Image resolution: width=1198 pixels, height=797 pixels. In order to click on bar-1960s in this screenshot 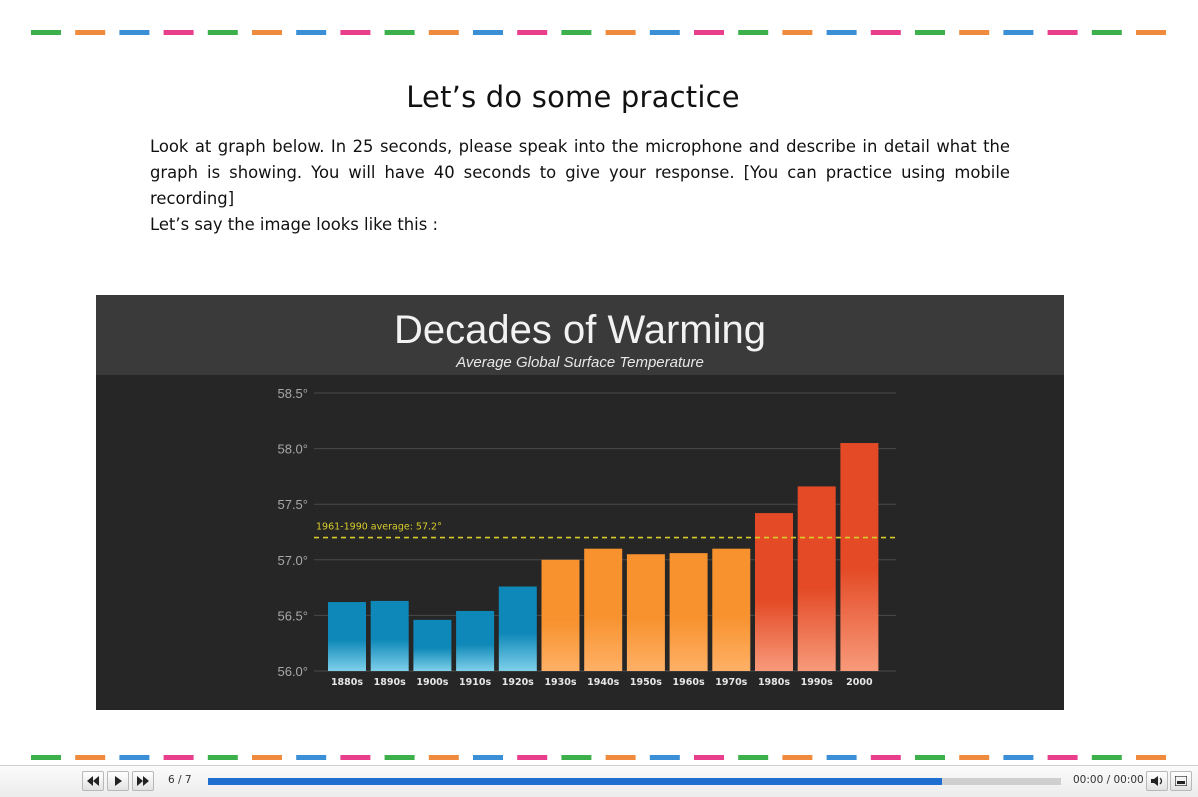, I will do `click(688, 612)`.